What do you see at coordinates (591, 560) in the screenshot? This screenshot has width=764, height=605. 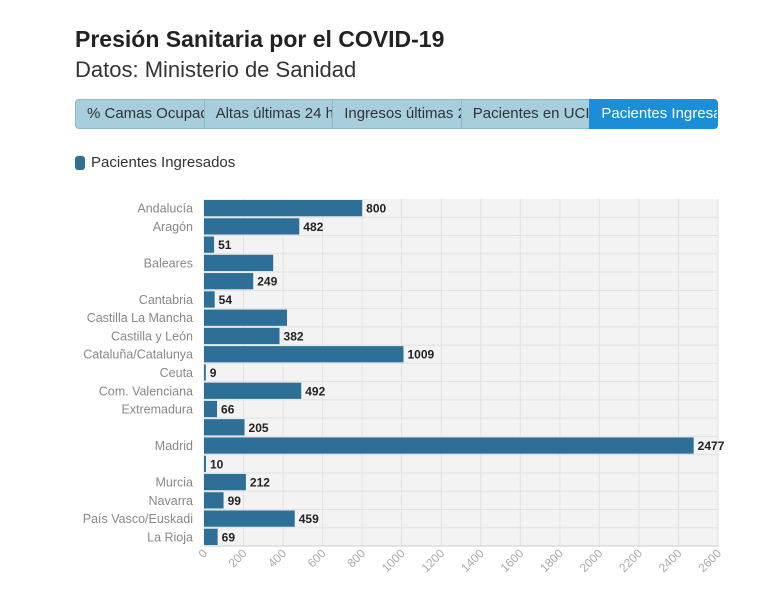 I see `x-tick-label: 2000` at bounding box center [591, 560].